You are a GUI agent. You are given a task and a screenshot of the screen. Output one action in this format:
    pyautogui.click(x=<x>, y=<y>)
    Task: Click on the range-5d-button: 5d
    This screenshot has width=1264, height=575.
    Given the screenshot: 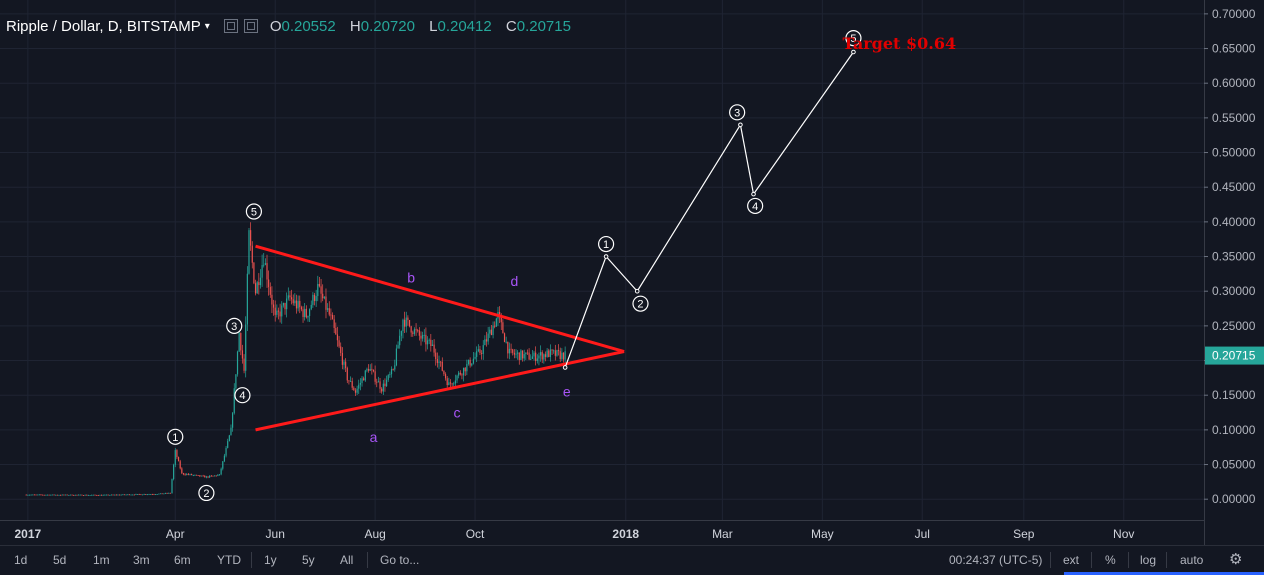 What is the action you would take?
    pyautogui.click(x=60, y=560)
    